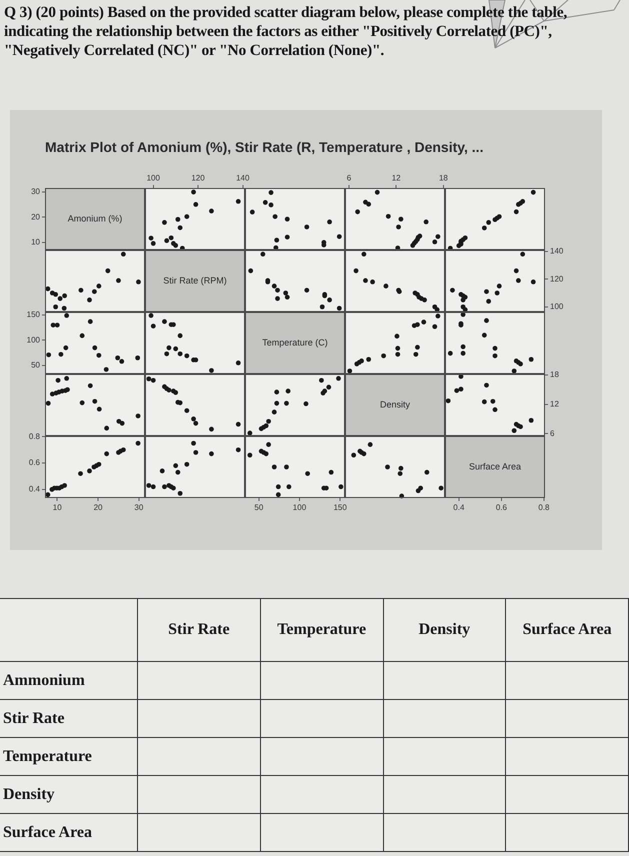 The width and height of the screenshot is (629, 856). I want to click on category-label: Ammonium, so click(44, 680).